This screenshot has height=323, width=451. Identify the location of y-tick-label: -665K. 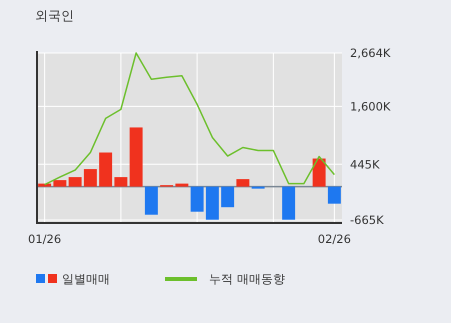
(367, 219).